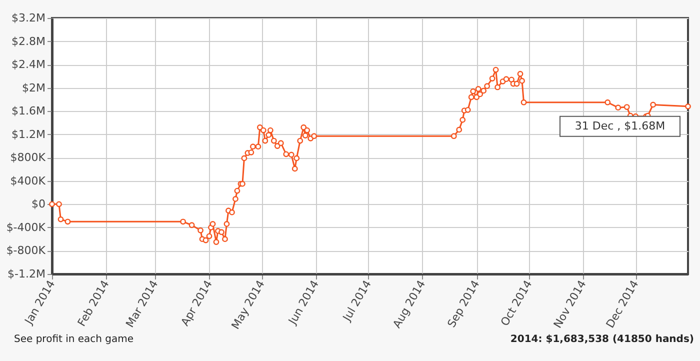 Image resolution: width=700 pixels, height=361 pixels. I want to click on y-tick-label: $1.6M, so click(29, 111).